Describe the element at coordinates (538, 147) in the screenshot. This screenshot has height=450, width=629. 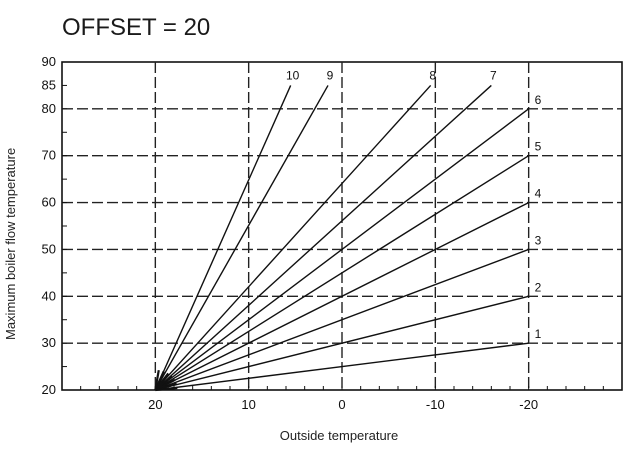
I see `series-label-5: 5` at that location.